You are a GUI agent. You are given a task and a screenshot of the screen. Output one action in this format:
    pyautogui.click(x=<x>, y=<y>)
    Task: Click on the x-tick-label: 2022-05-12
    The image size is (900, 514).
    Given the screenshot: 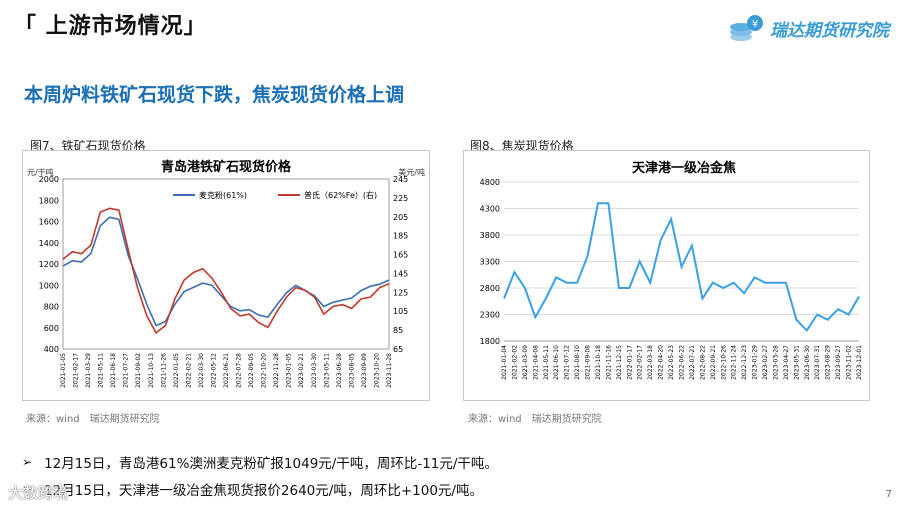 What is the action you would take?
    pyautogui.click(x=213, y=370)
    